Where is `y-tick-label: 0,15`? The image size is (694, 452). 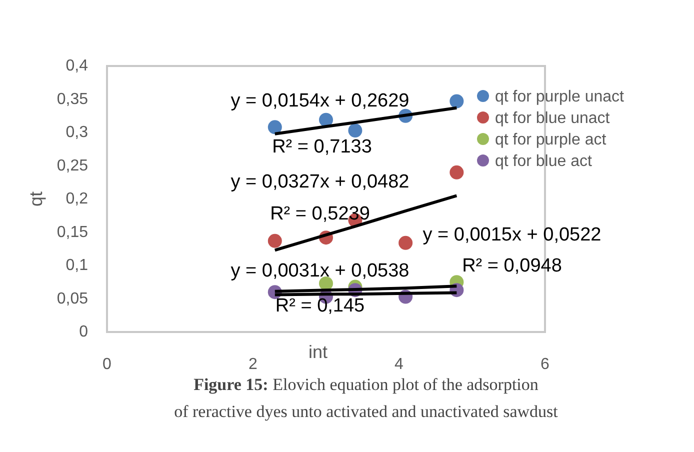 y-tick-label: 0,15 is located at coordinates (72, 232).